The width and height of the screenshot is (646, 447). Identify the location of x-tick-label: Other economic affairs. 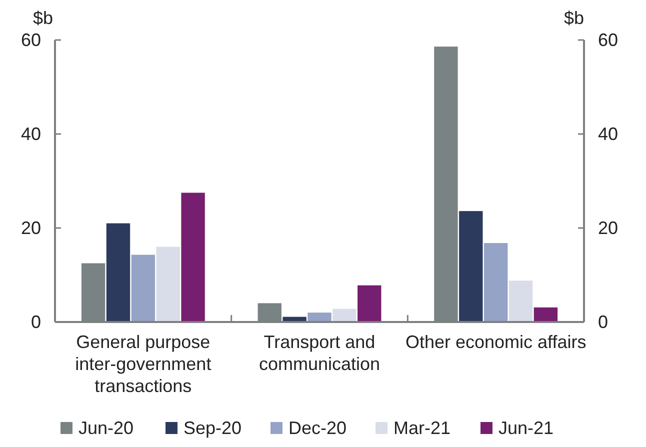
(495, 342).